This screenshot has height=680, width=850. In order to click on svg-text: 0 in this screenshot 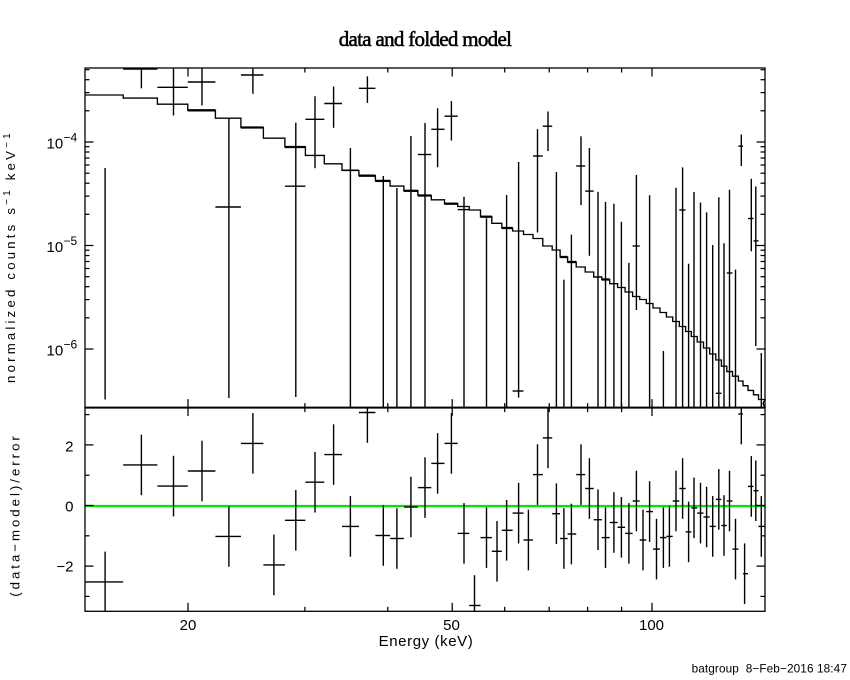, I will do `click(69, 506)`.